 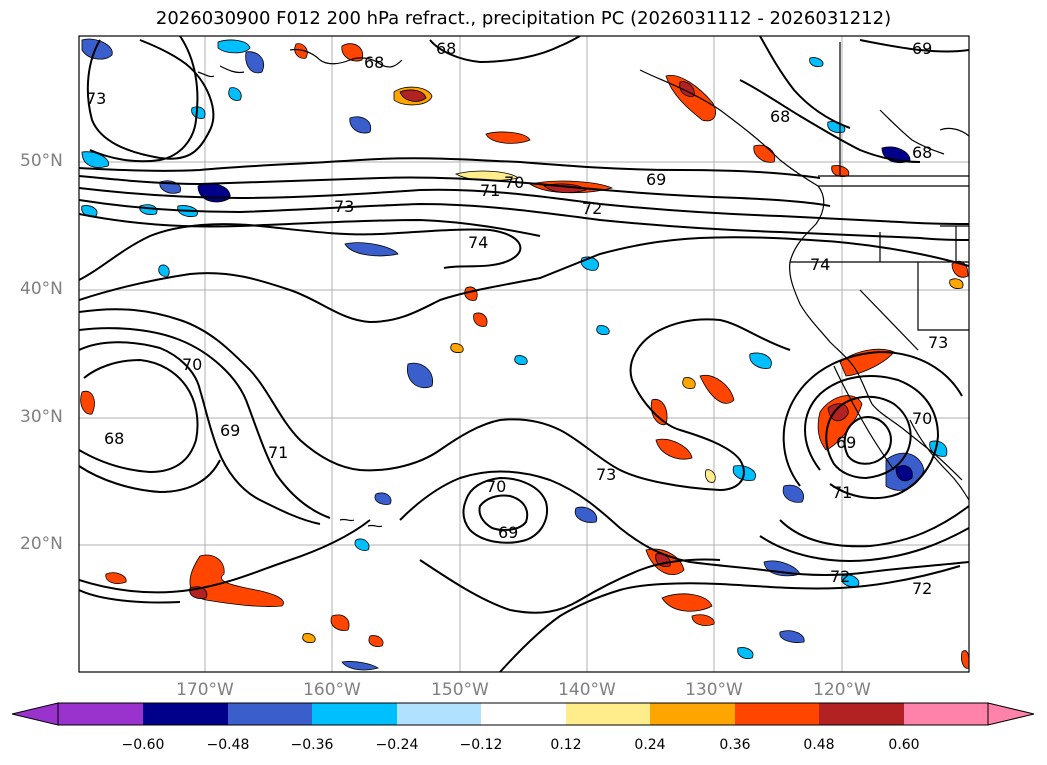 I want to click on lat-label: 50°N, so click(x=41, y=161).